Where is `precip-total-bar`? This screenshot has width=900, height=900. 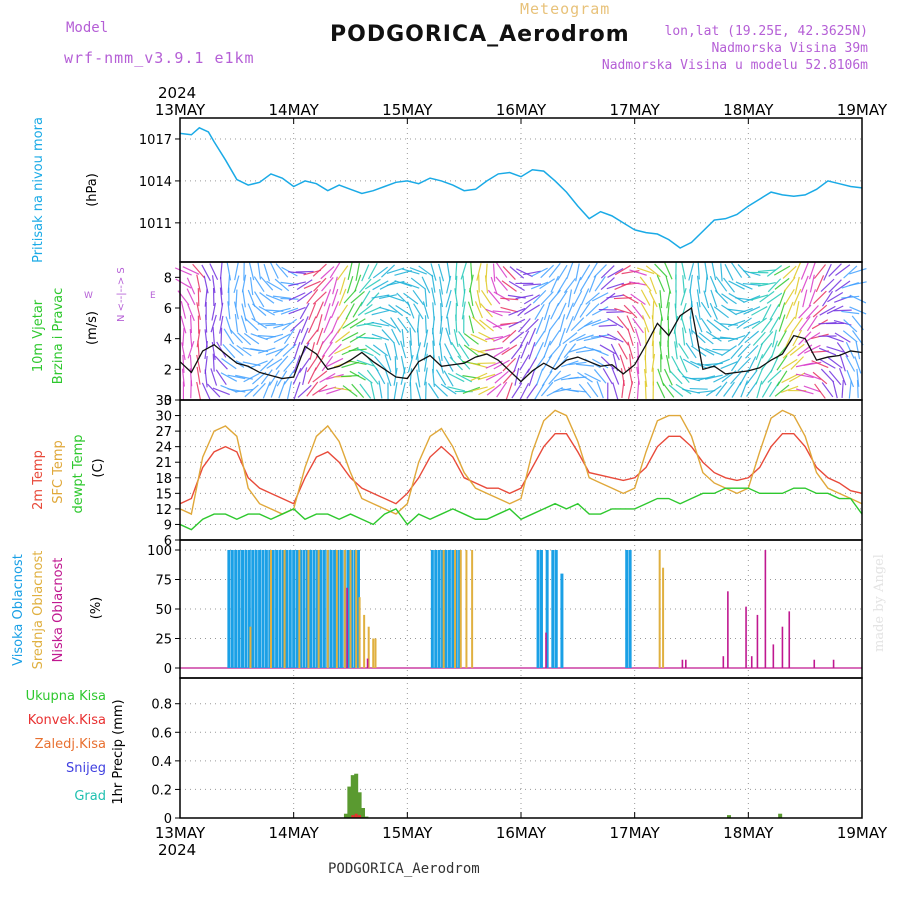
precip-total-bar is located at coordinates (359, 805).